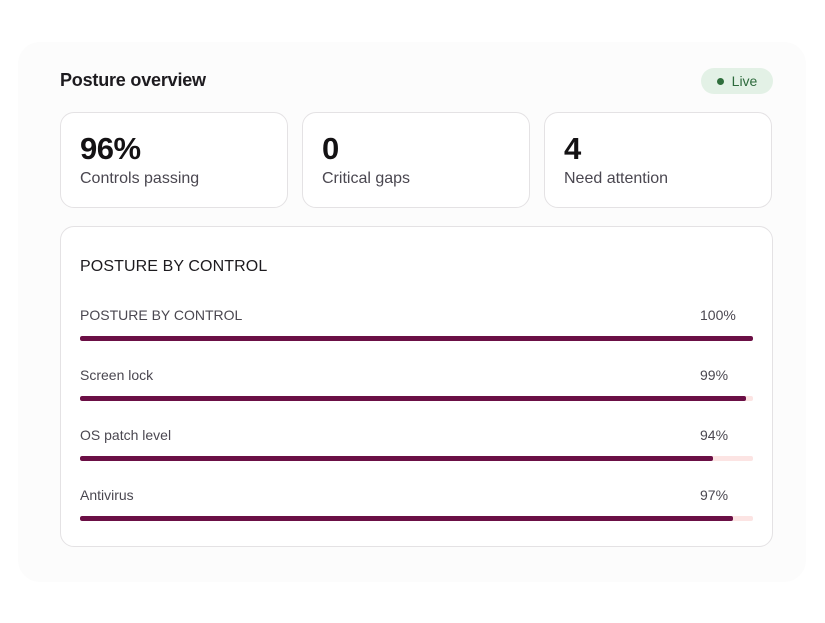 The height and width of the screenshot is (623, 825). Describe the element at coordinates (416, 327) in the screenshot. I see `control-row: POSTURE BY CONTROL 100%` at that location.